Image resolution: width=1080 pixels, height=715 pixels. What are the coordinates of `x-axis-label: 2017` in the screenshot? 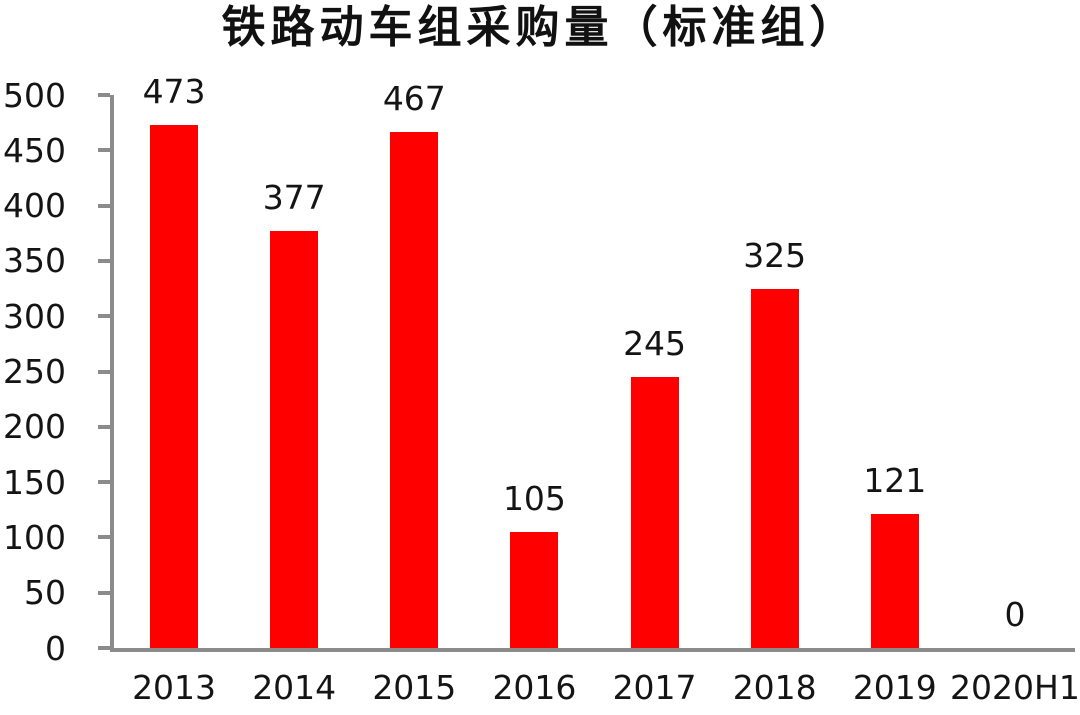 It's located at (654, 687).